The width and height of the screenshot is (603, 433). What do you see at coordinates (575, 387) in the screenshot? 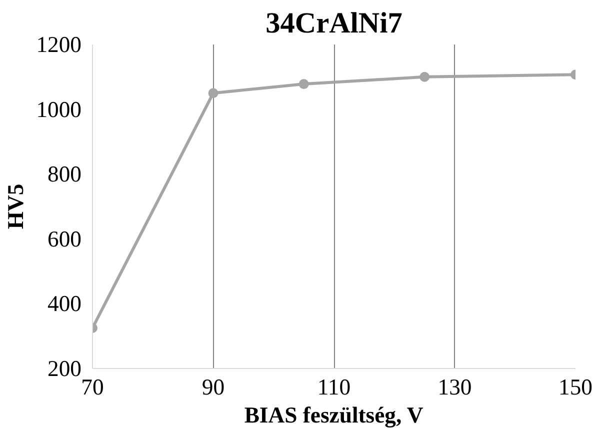
I see `x-tick-label: 150` at bounding box center [575, 387].